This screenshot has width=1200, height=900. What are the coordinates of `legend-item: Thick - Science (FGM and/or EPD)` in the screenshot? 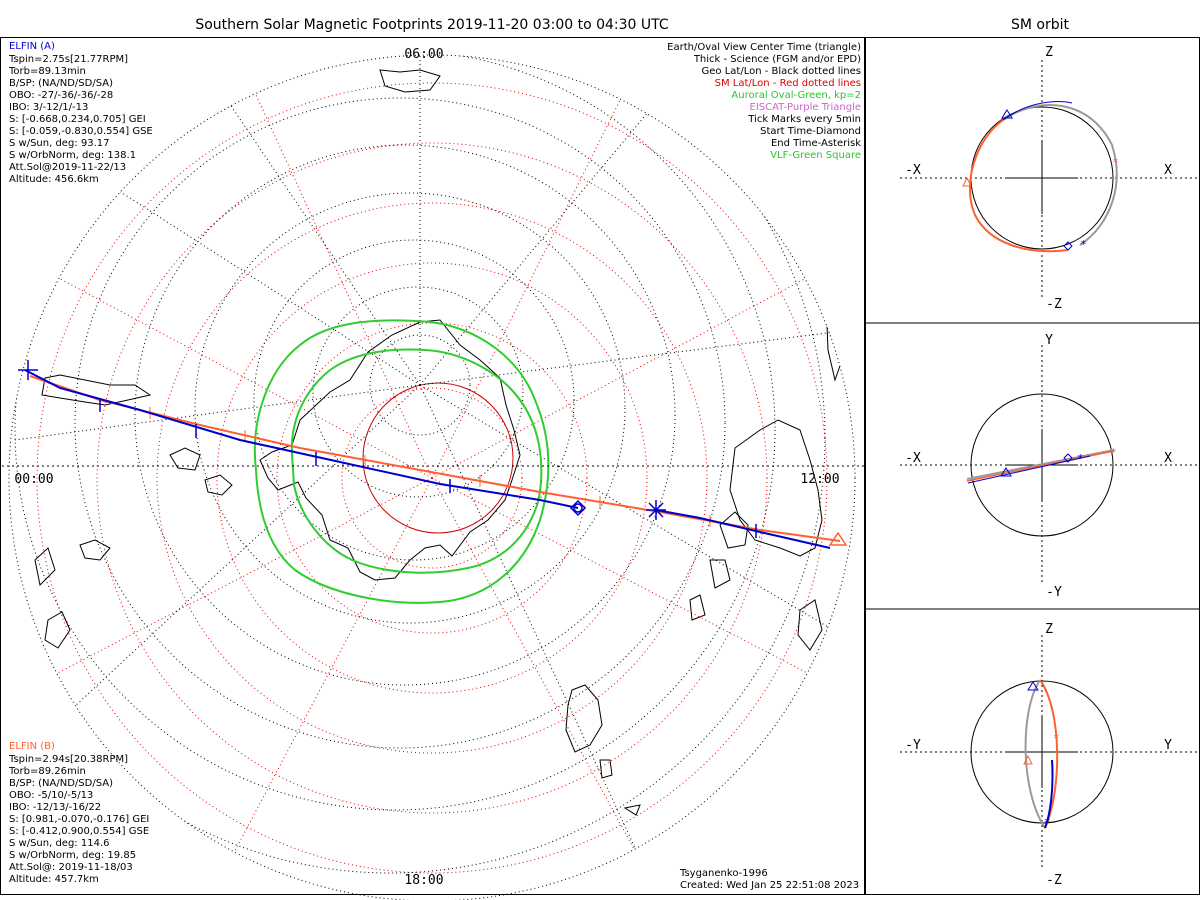 It's located at (777, 59).